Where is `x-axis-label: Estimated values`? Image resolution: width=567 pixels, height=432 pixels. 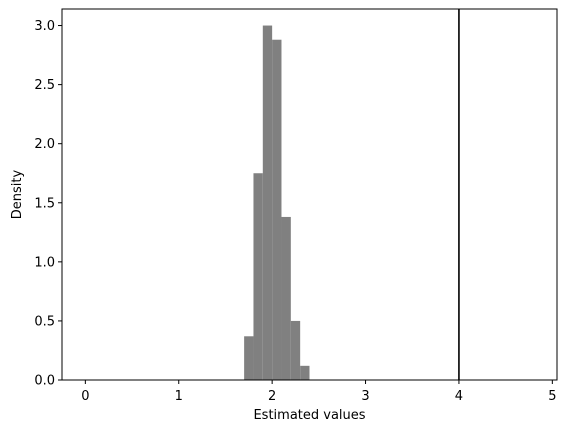
x-axis-label: Estimated values is located at coordinates (309, 415).